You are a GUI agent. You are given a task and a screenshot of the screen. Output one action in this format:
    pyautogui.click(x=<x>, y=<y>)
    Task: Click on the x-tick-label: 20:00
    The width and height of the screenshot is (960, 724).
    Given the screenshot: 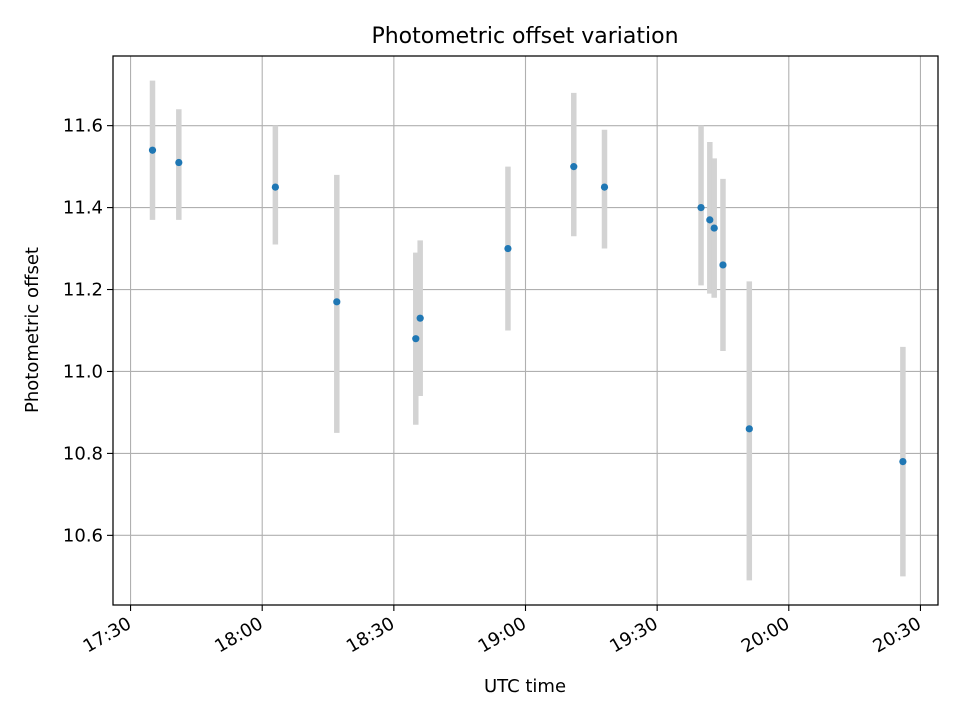 What is the action you would take?
    pyautogui.click(x=765, y=635)
    